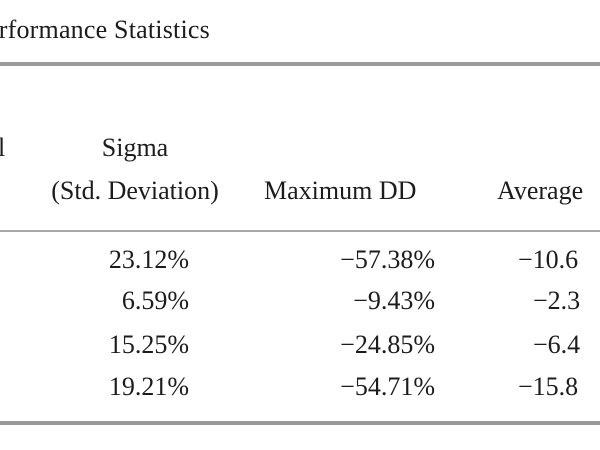 The image size is (600, 450). Describe the element at coordinates (300, 64) in the screenshot. I see `top-rule` at that location.